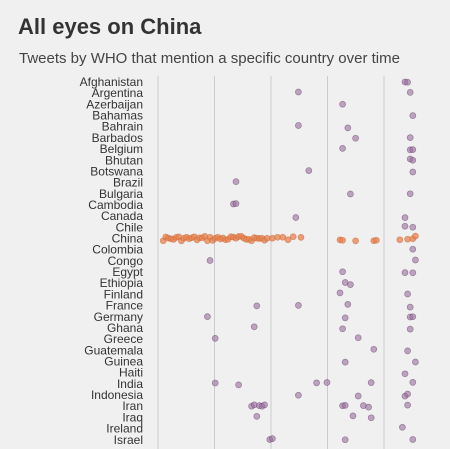 This screenshot has height=449, width=450. What do you see at coordinates (121, 194) in the screenshot?
I see `category-label: Bulgaria` at bounding box center [121, 194].